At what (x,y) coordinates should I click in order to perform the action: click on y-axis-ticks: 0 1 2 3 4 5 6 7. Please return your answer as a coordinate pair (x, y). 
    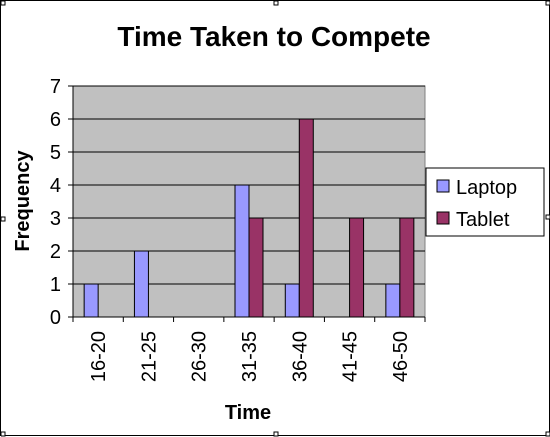
    Looking at the image, I should click on (61, 202).